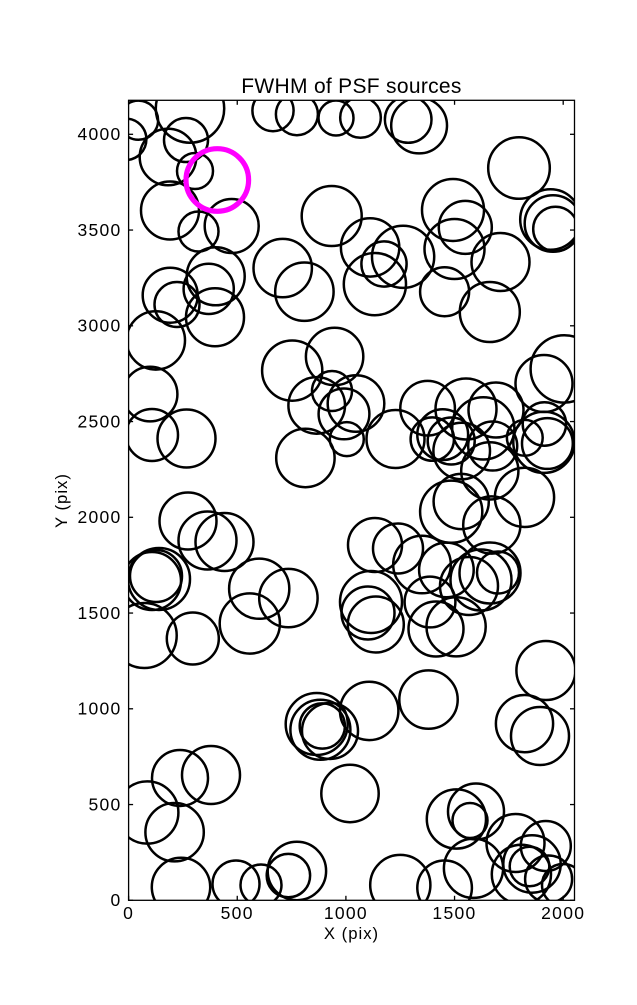 Image resolution: width=637 pixels, height=1005 pixels. Describe the element at coordinates (351, 933) in the screenshot. I see `svg-text: X (pix)` at that location.